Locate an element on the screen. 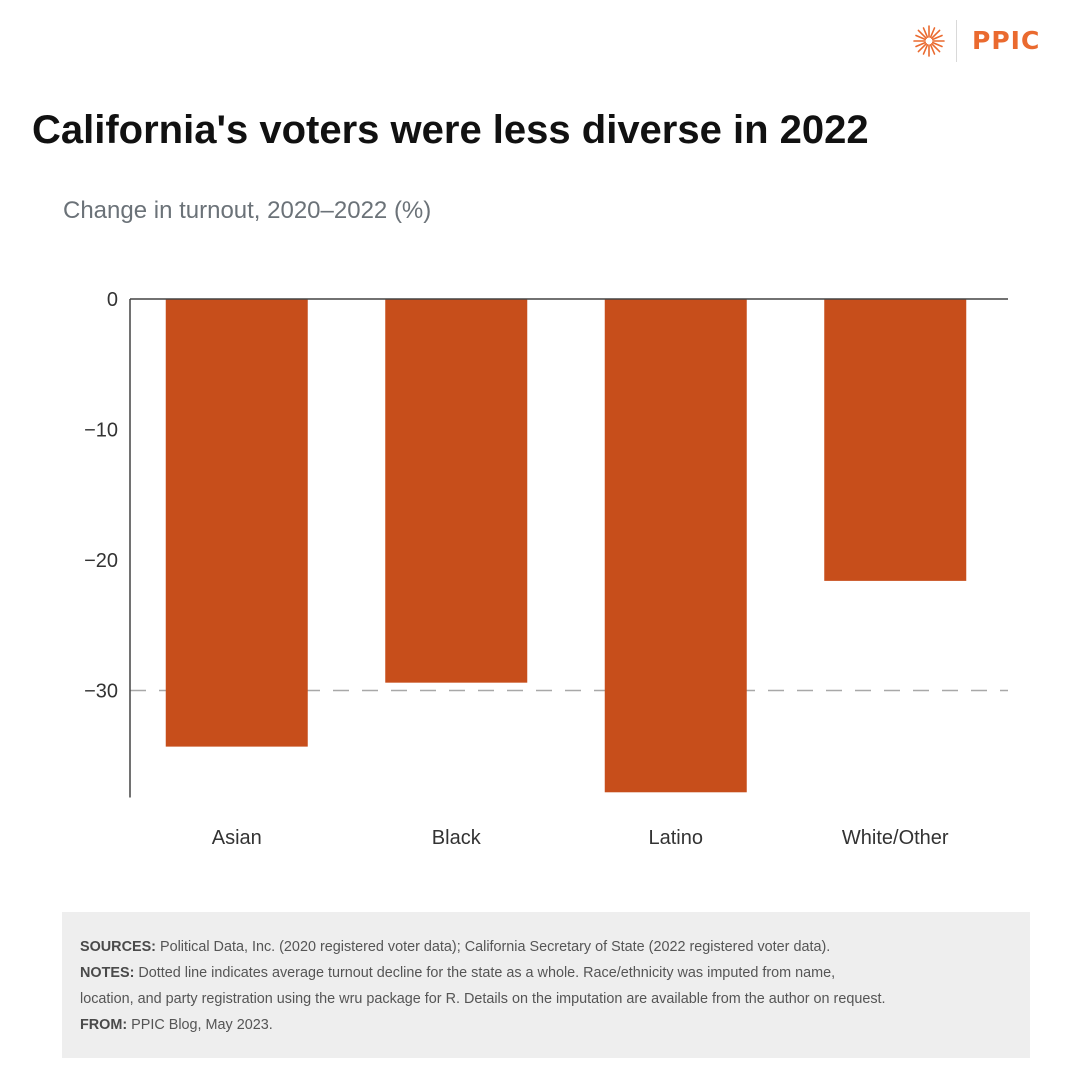  y-tick-label: 0 is located at coordinates (112, 300).